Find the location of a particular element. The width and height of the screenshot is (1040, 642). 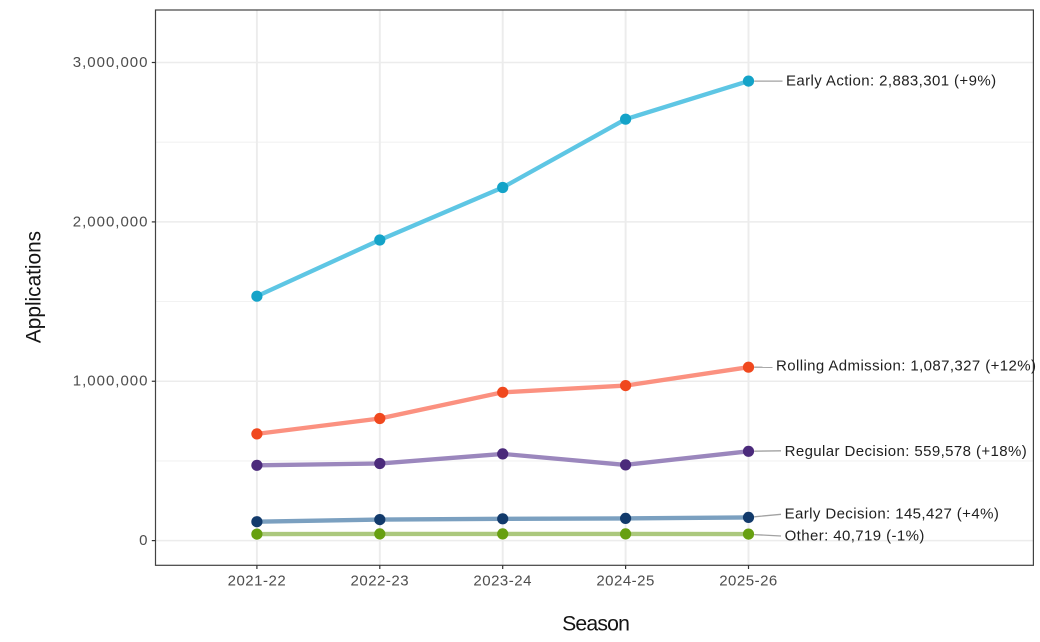

svg-text: Other: 40,719 (-1%) is located at coordinates (855, 535).